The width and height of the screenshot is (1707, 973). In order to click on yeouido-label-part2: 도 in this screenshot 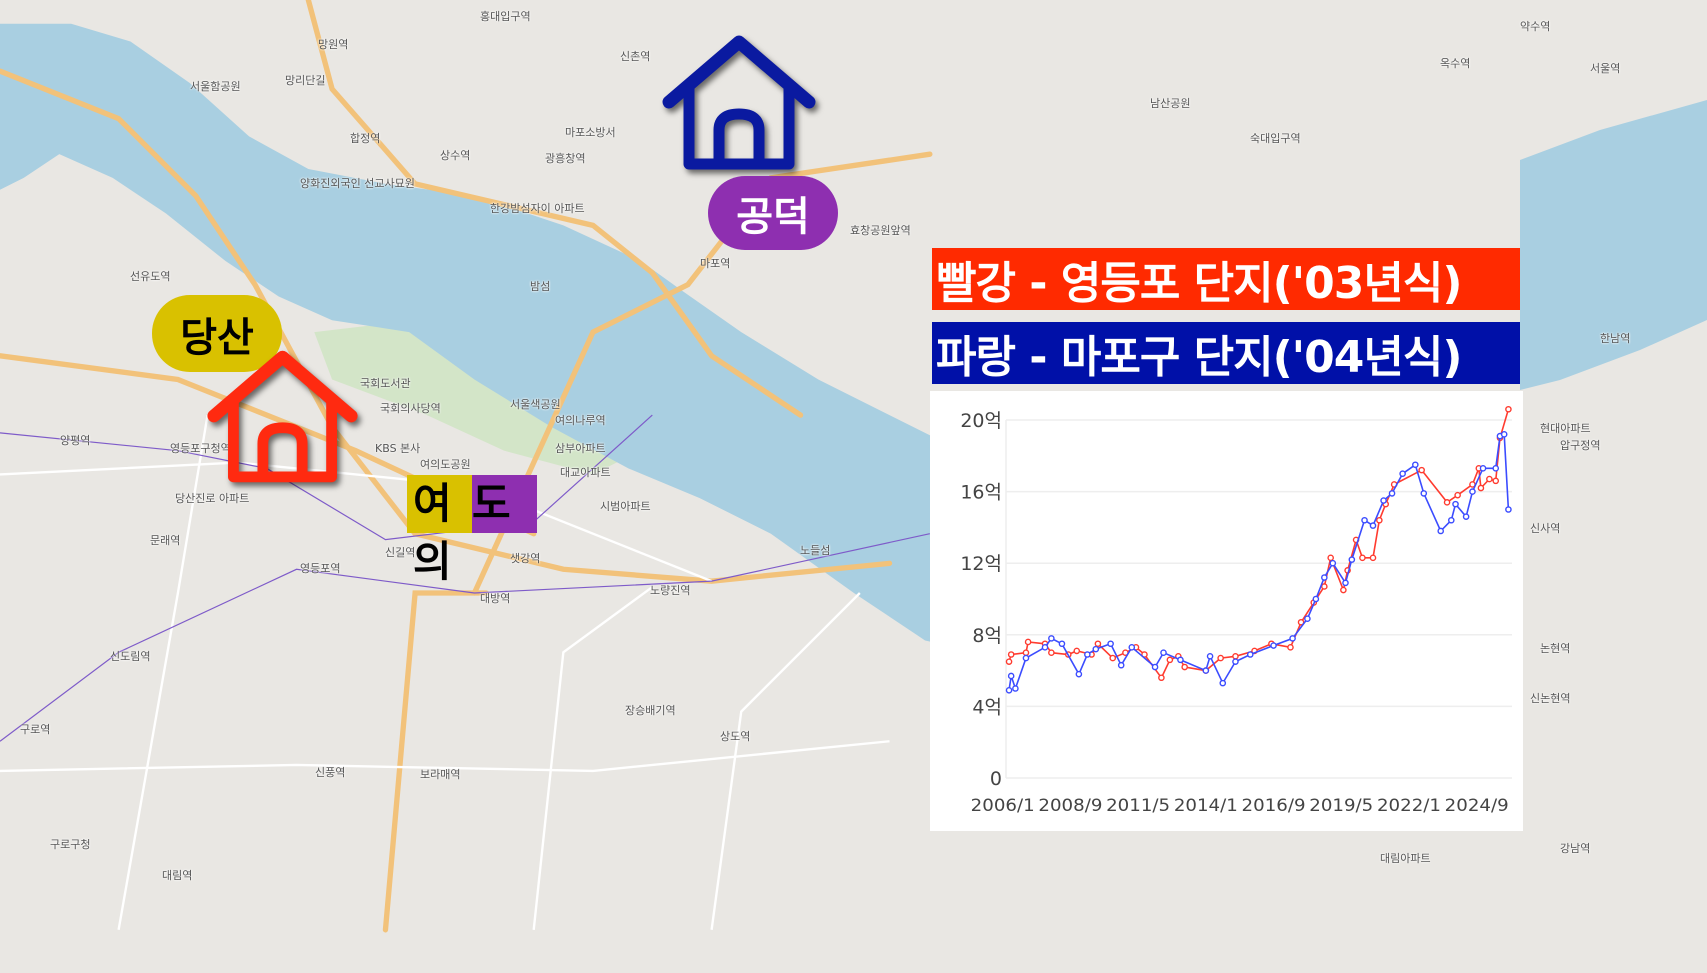, I will do `click(504, 504)`.